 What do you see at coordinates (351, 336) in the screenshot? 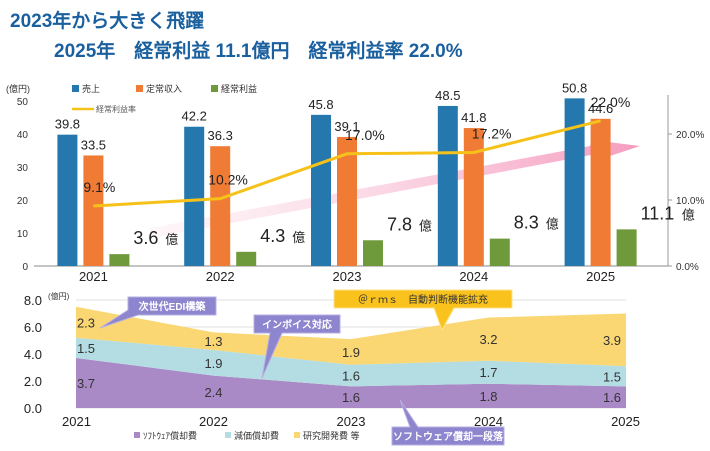
I see `area-研究開発費 等` at bounding box center [351, 336].